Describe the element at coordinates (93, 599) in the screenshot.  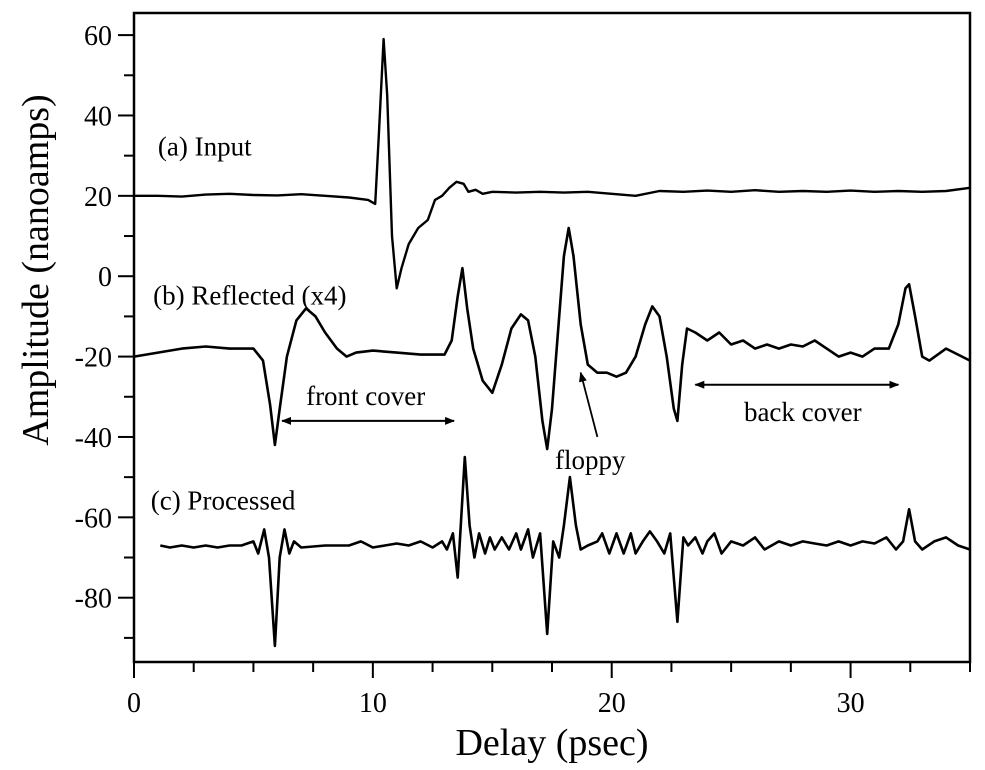
I see `y-tick-label: -80` at that location.